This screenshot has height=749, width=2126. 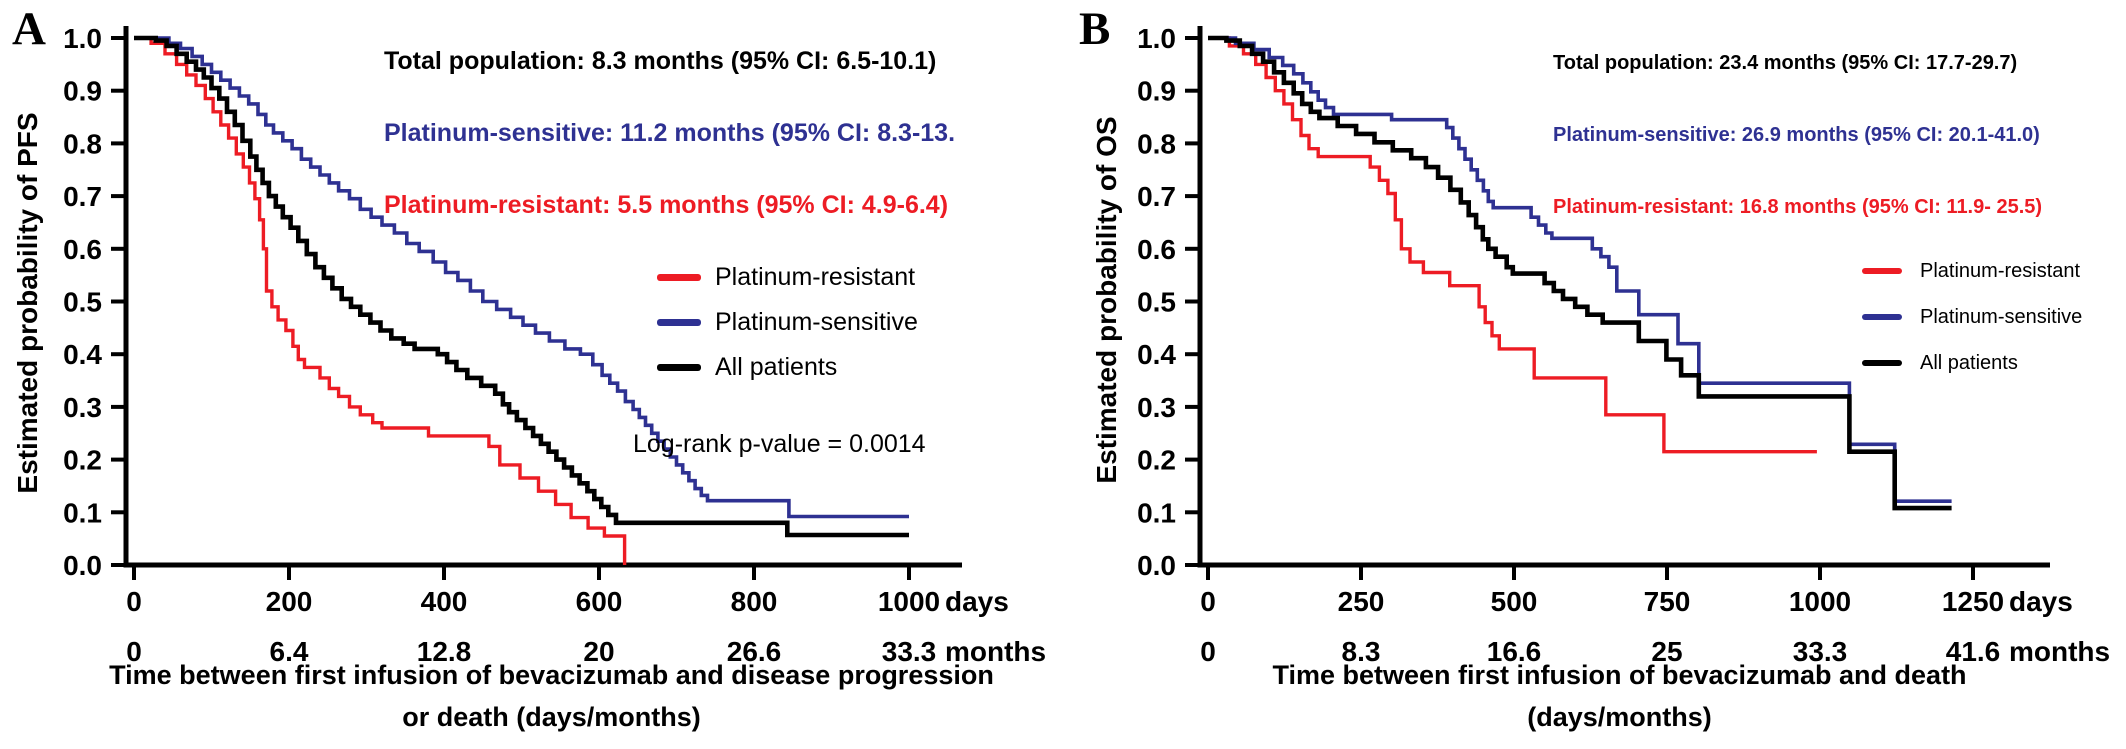 What do you see at coordinates (1619, 717) in the screenshot?
I see `x-caption-line-2: (days/months)` at bounding box center [1619, 717].